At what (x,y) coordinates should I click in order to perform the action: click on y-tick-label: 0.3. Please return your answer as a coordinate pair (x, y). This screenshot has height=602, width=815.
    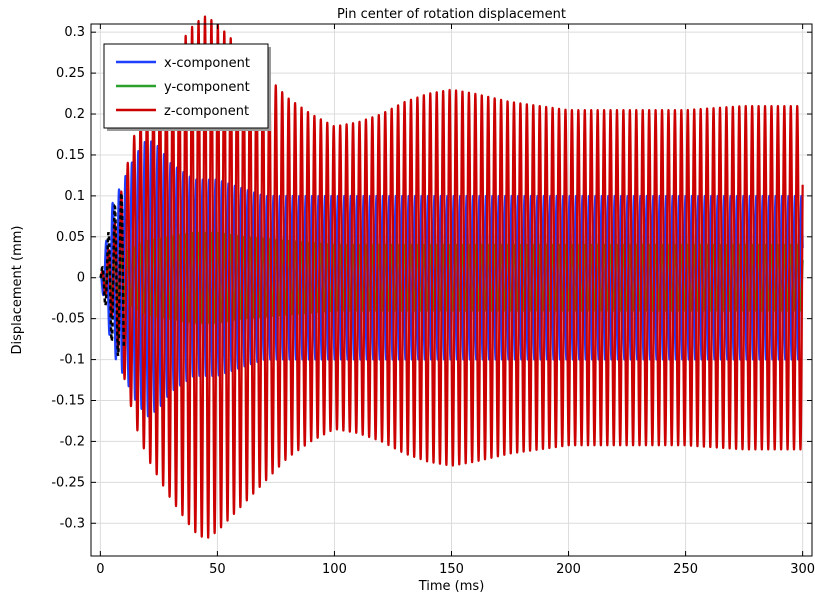
    Looking at the image, I should click on (74, 32).